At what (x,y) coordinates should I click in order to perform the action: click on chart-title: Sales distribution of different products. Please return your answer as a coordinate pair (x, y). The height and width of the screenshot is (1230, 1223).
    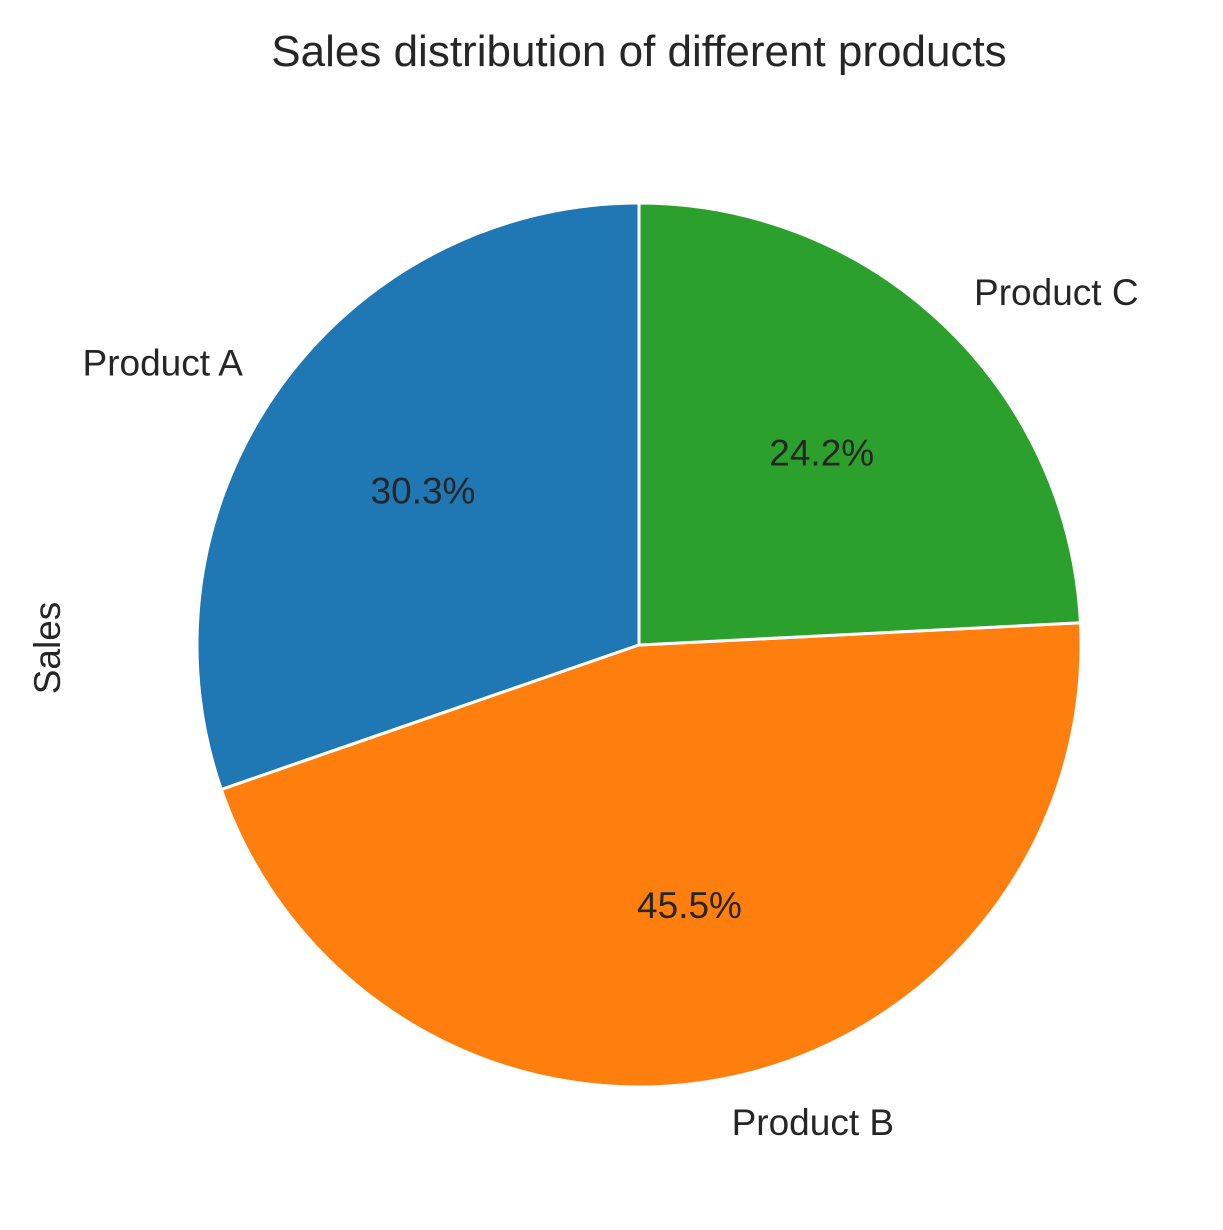
    Looking at the image, I should click on (638, 51).